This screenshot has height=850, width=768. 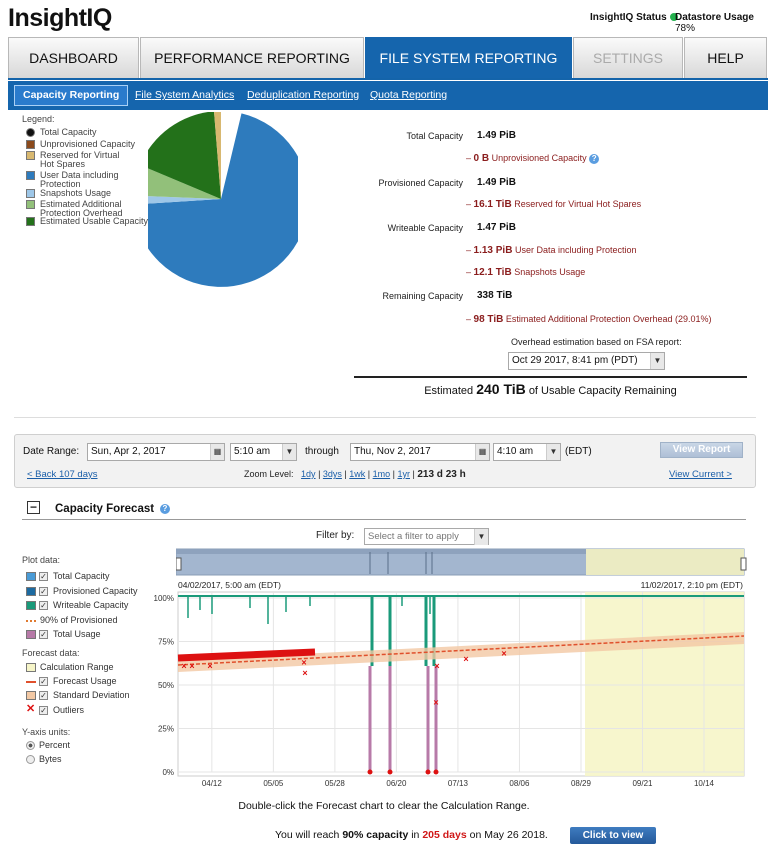 I want to click on navigator-left-handle, so click(x=179, y=564).